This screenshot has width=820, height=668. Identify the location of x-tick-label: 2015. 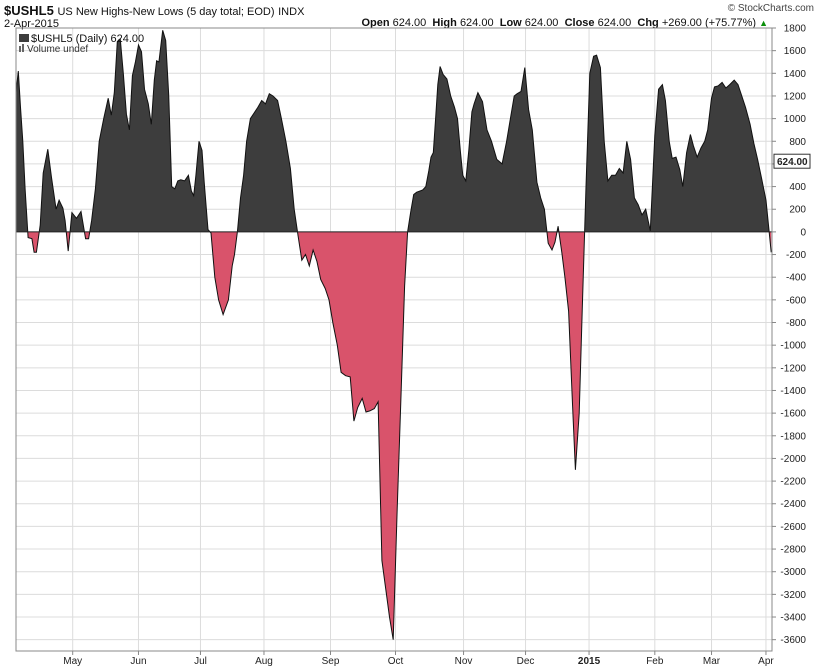
(589, 661).